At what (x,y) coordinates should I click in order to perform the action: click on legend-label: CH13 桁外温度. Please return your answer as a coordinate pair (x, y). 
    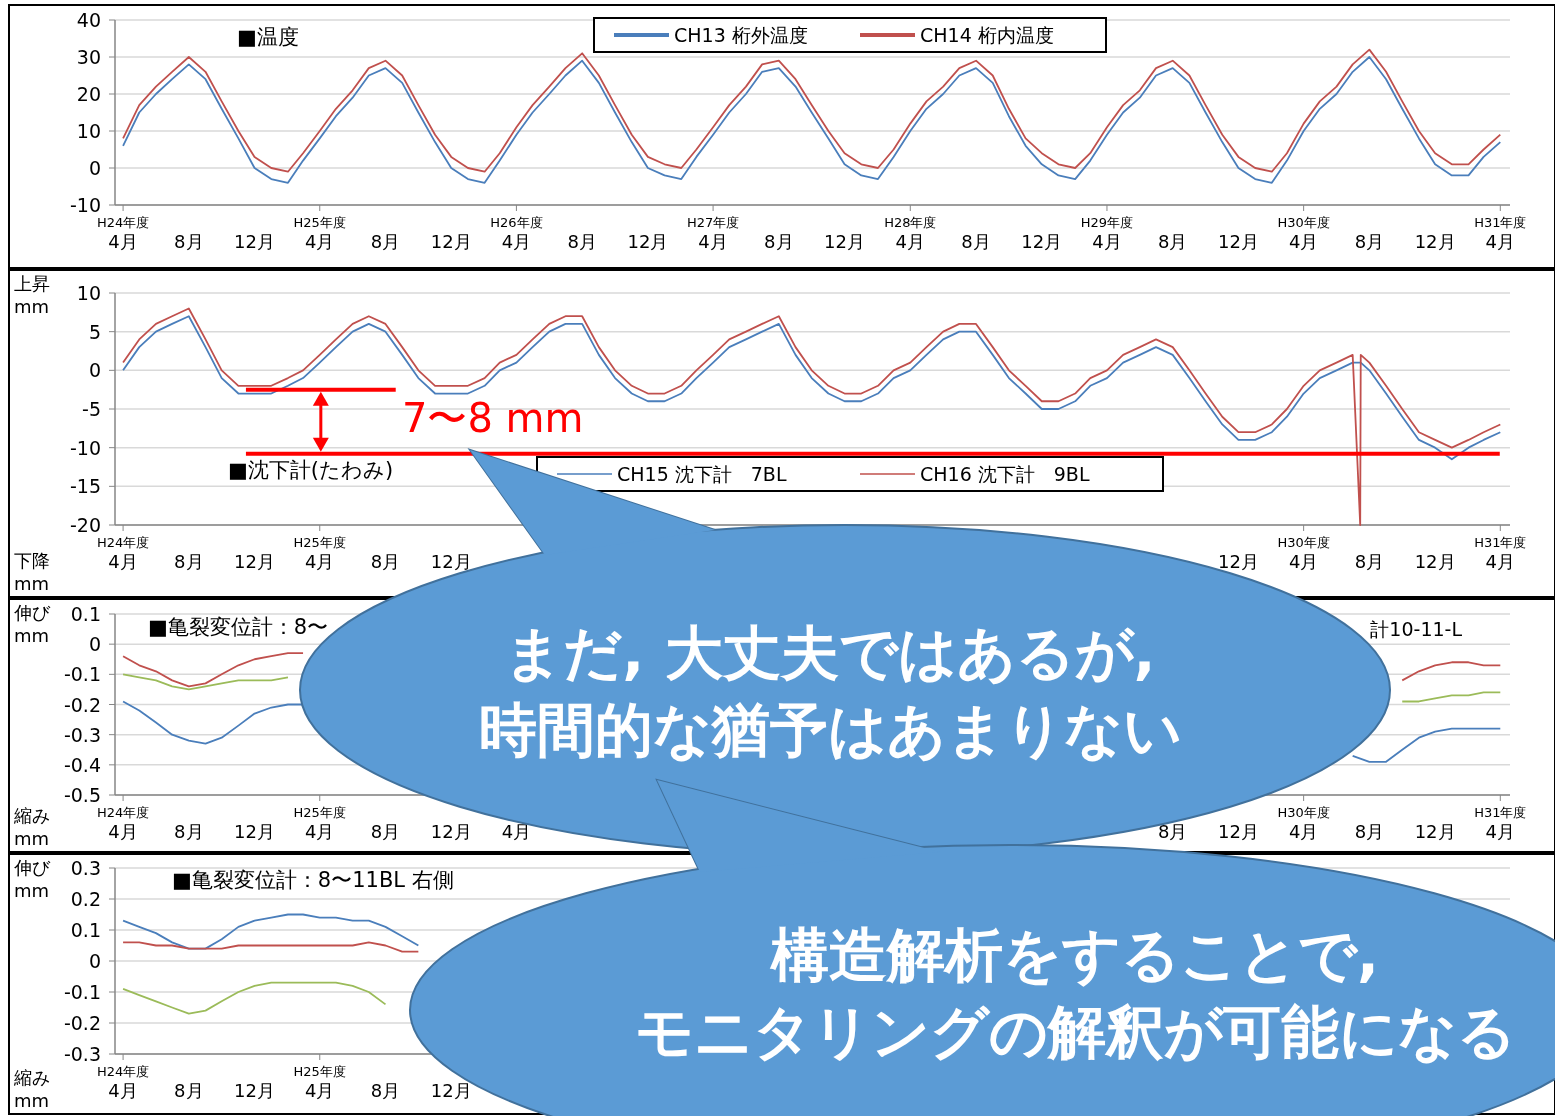
    Looking at the image, I should click on (741, 35).